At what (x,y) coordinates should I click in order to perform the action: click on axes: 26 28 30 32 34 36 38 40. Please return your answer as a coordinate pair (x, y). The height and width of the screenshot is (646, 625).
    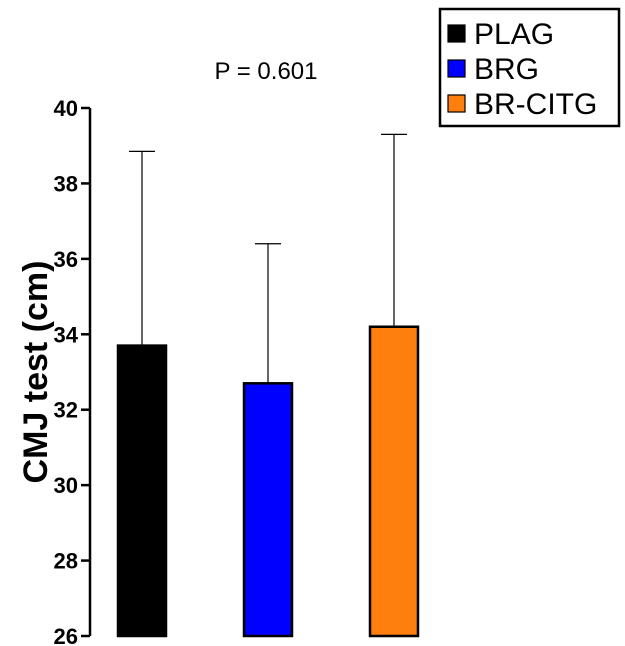
    Looking at the image, I should click on (73, 371).